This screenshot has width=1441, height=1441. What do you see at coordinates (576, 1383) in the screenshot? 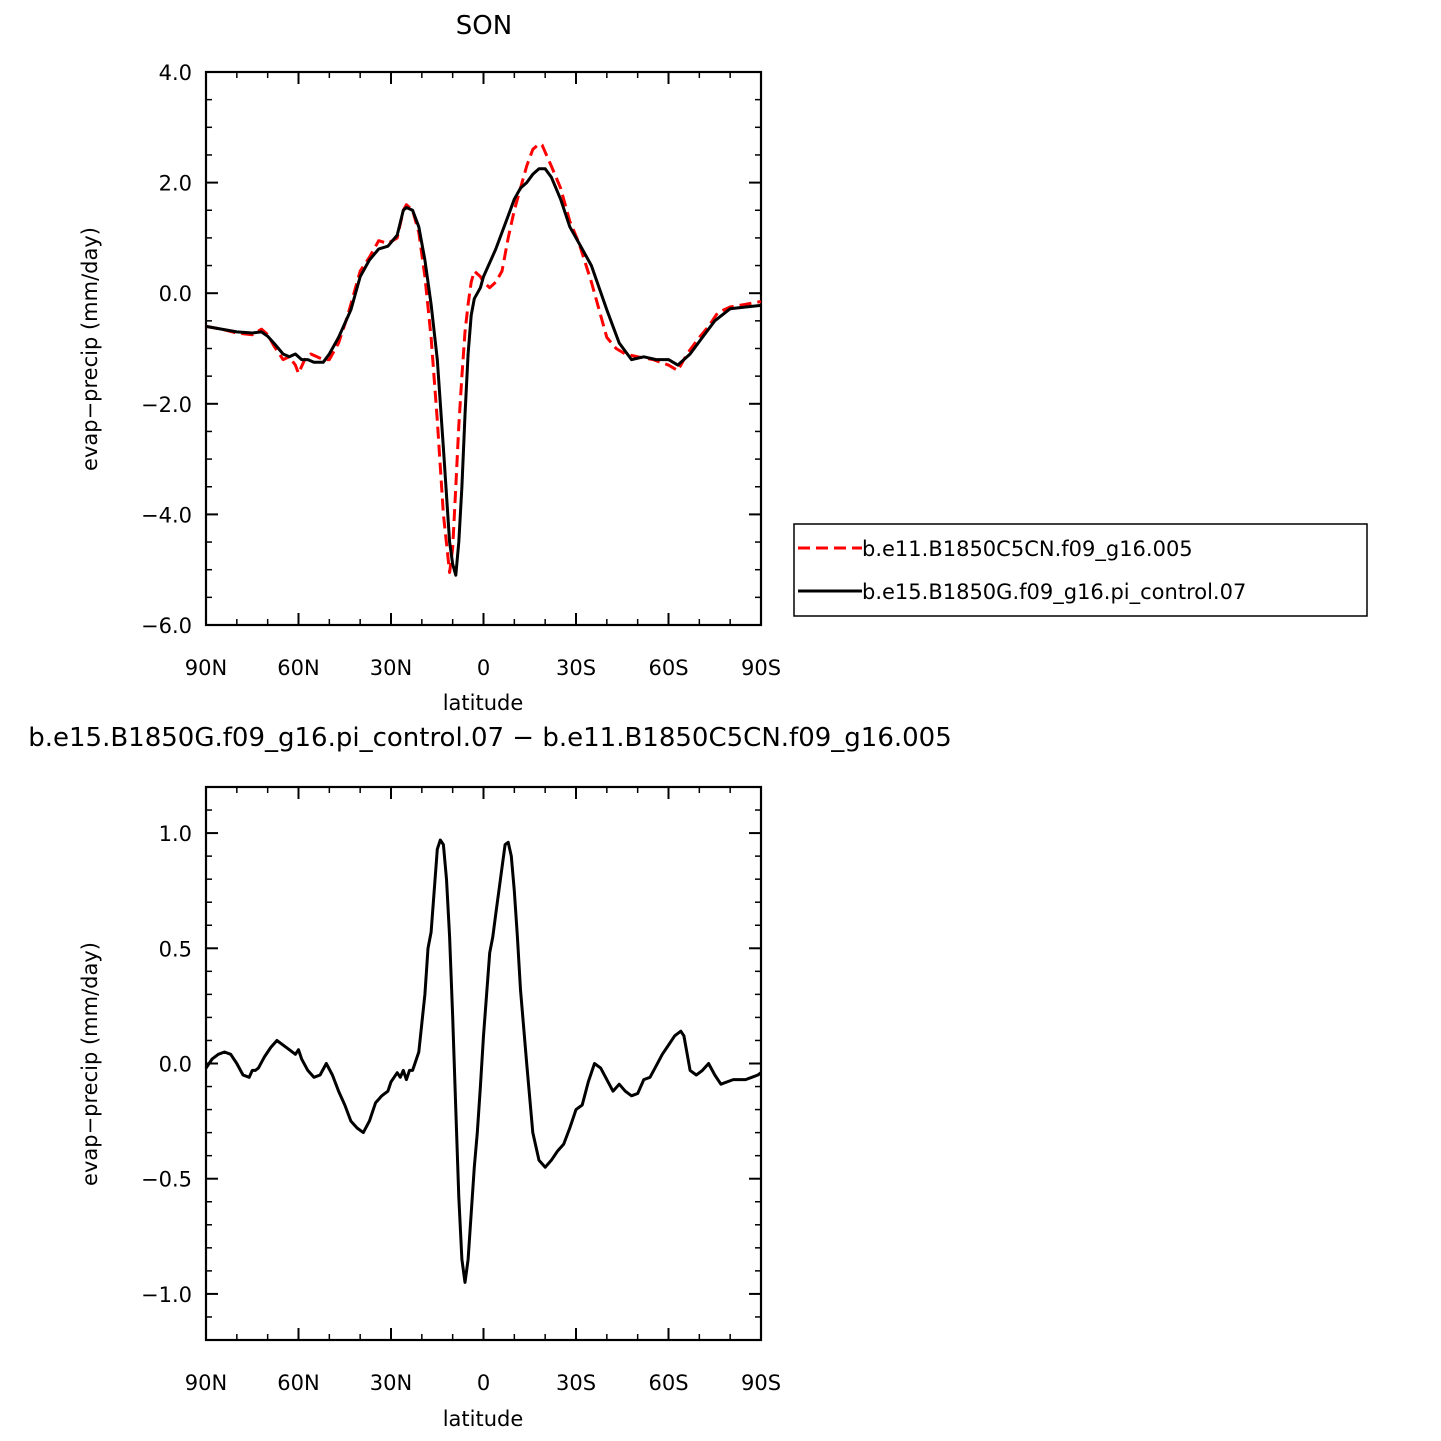
I see `bottom-xtick-label: 30S` at bounding box center [576, 1383].